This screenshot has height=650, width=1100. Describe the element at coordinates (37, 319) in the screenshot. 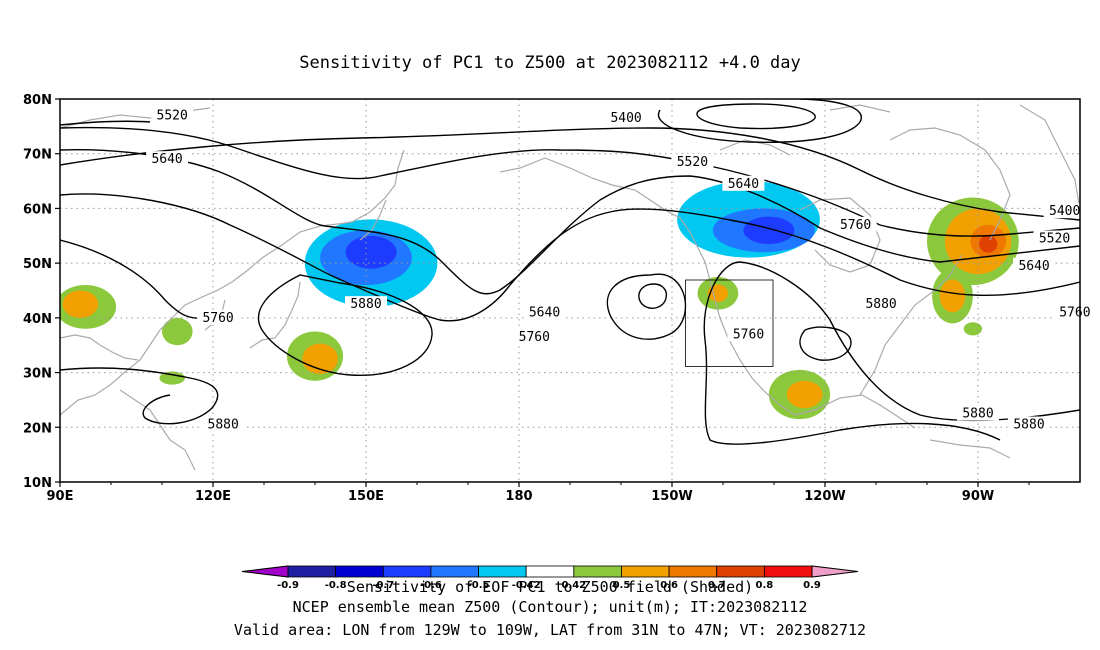

I see `lat-tick-label: 40N` at that location.